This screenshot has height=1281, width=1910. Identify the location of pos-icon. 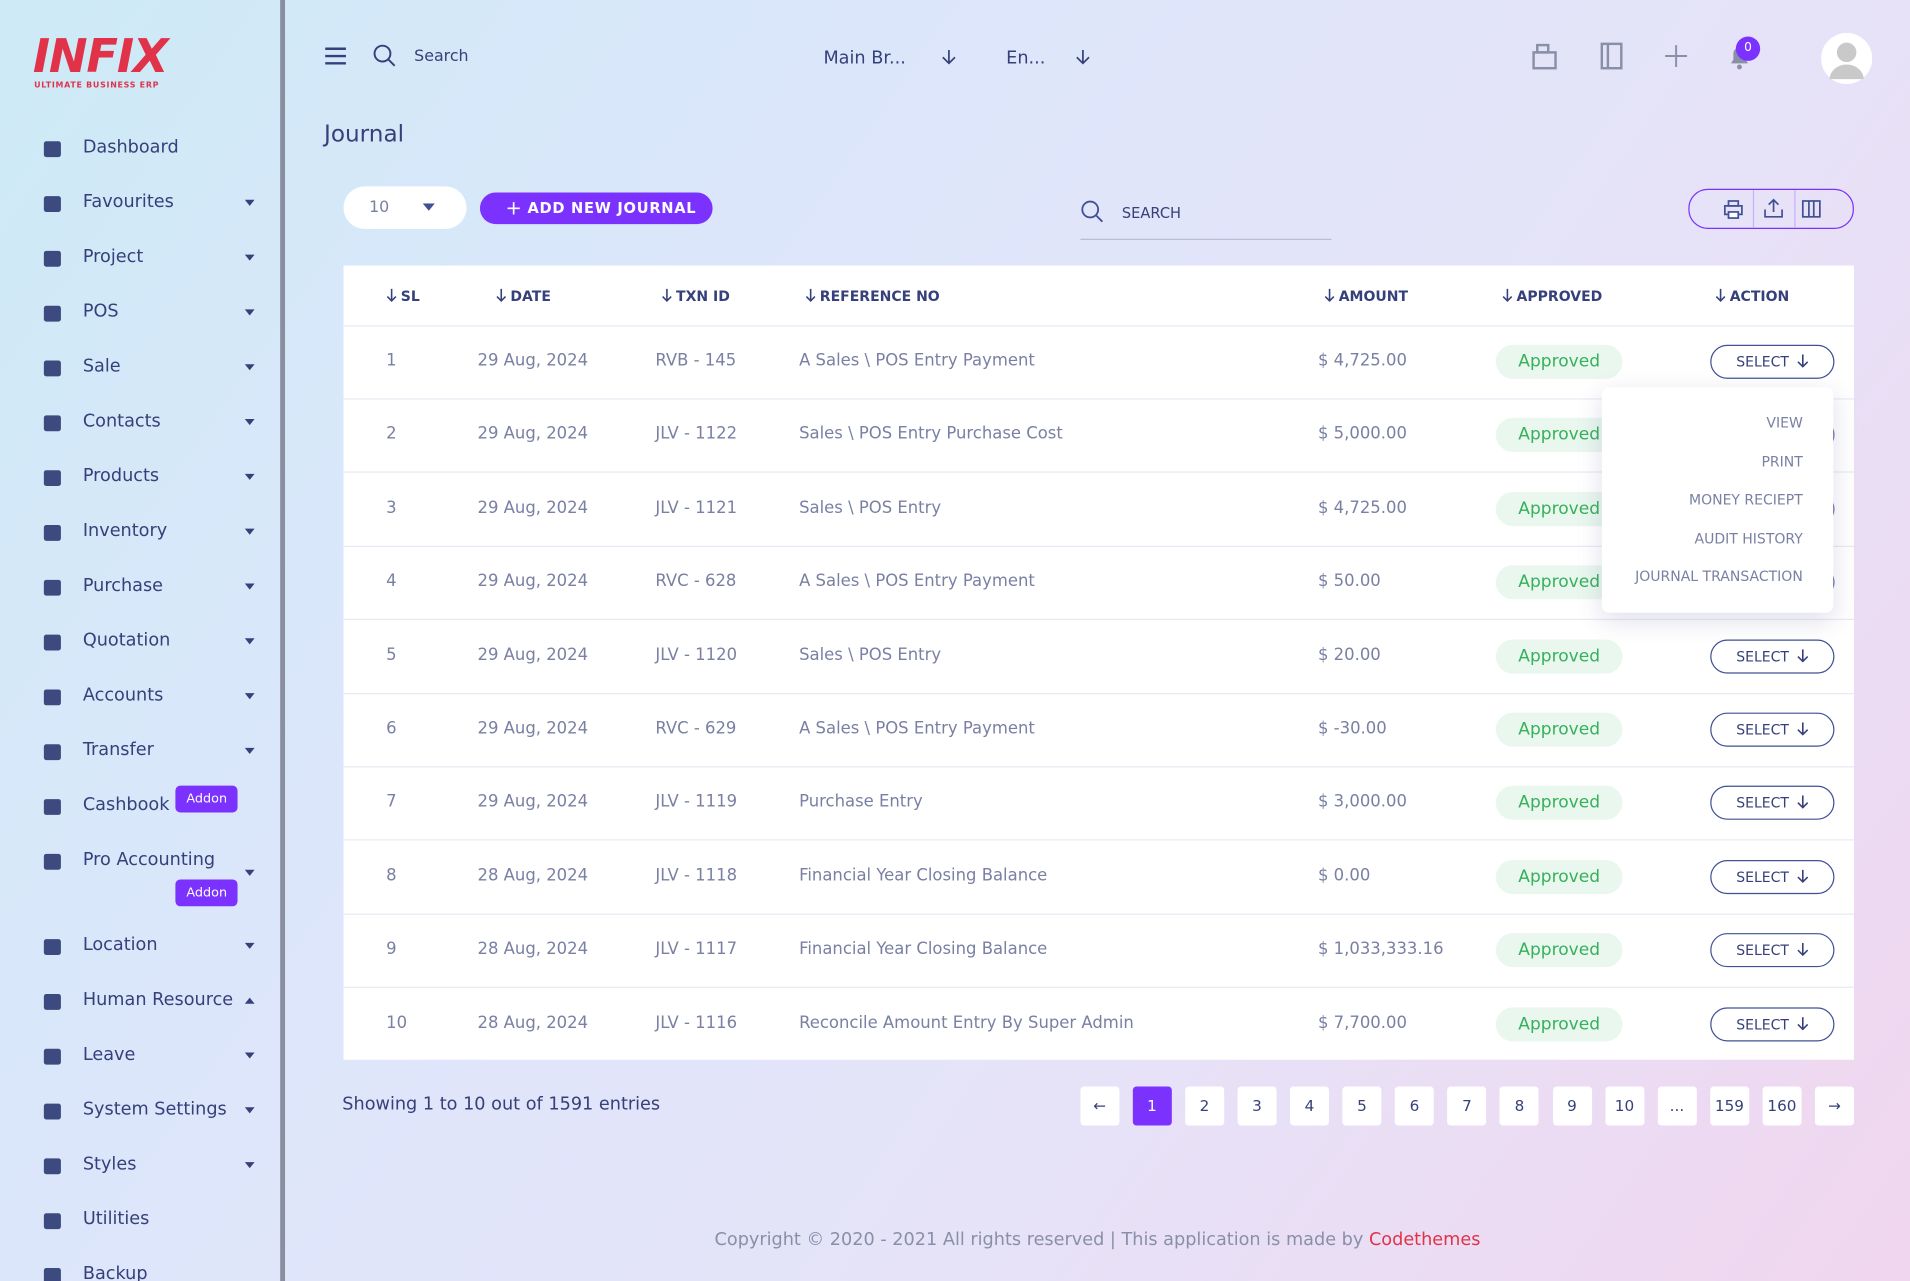
(1544, 55).